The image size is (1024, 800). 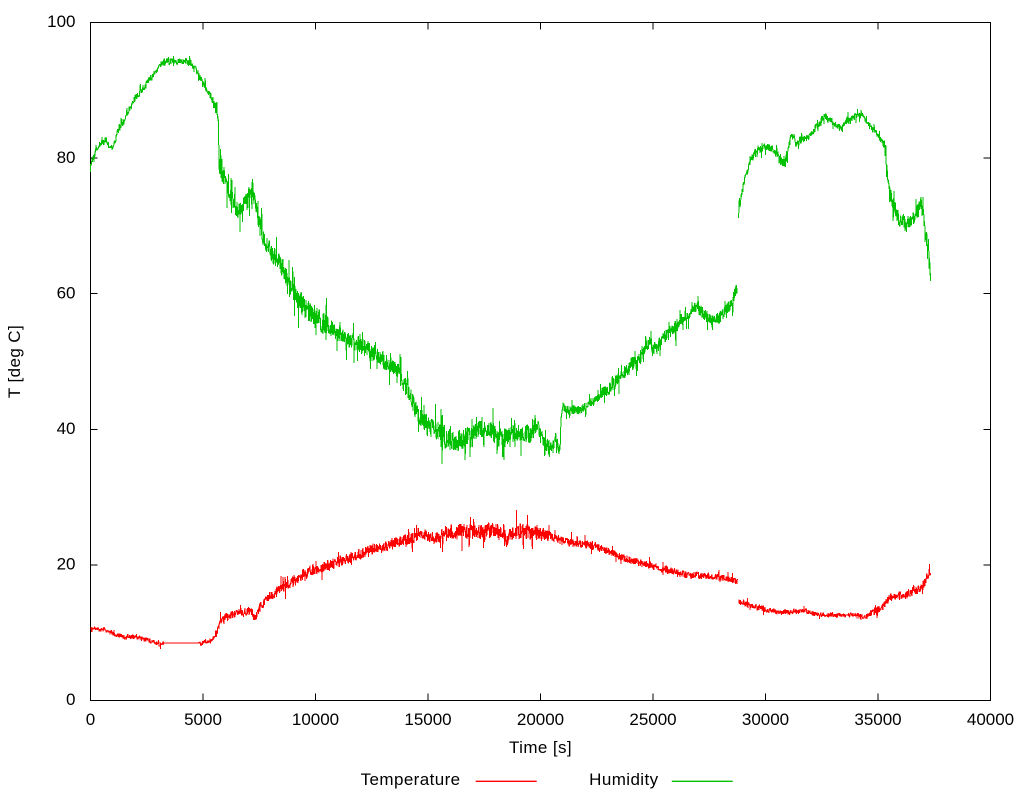 I want to click on svg-text: 100, so click(x=61, y=21).